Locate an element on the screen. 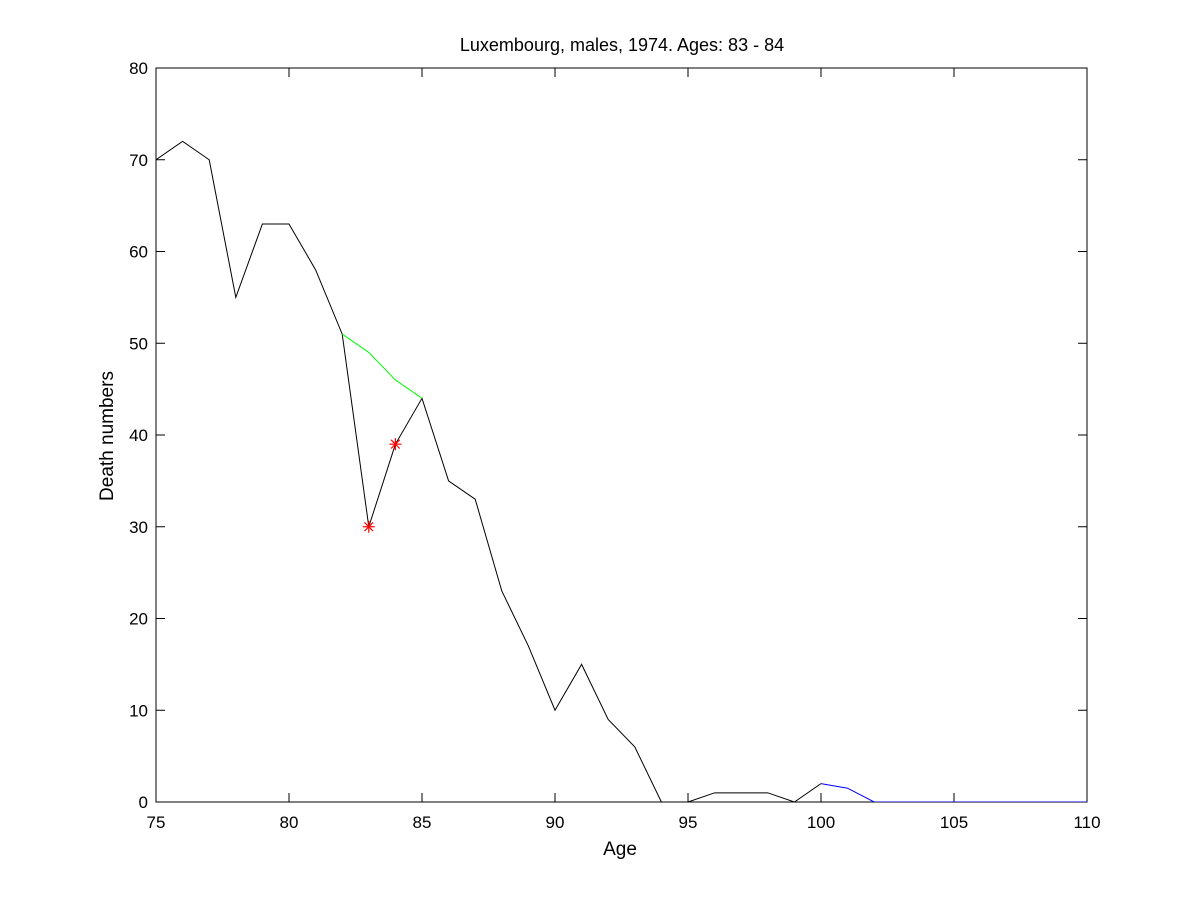 This screenshot has width=1201, height=901. y-tick-label: 80 is located at coordinates (138, 68).